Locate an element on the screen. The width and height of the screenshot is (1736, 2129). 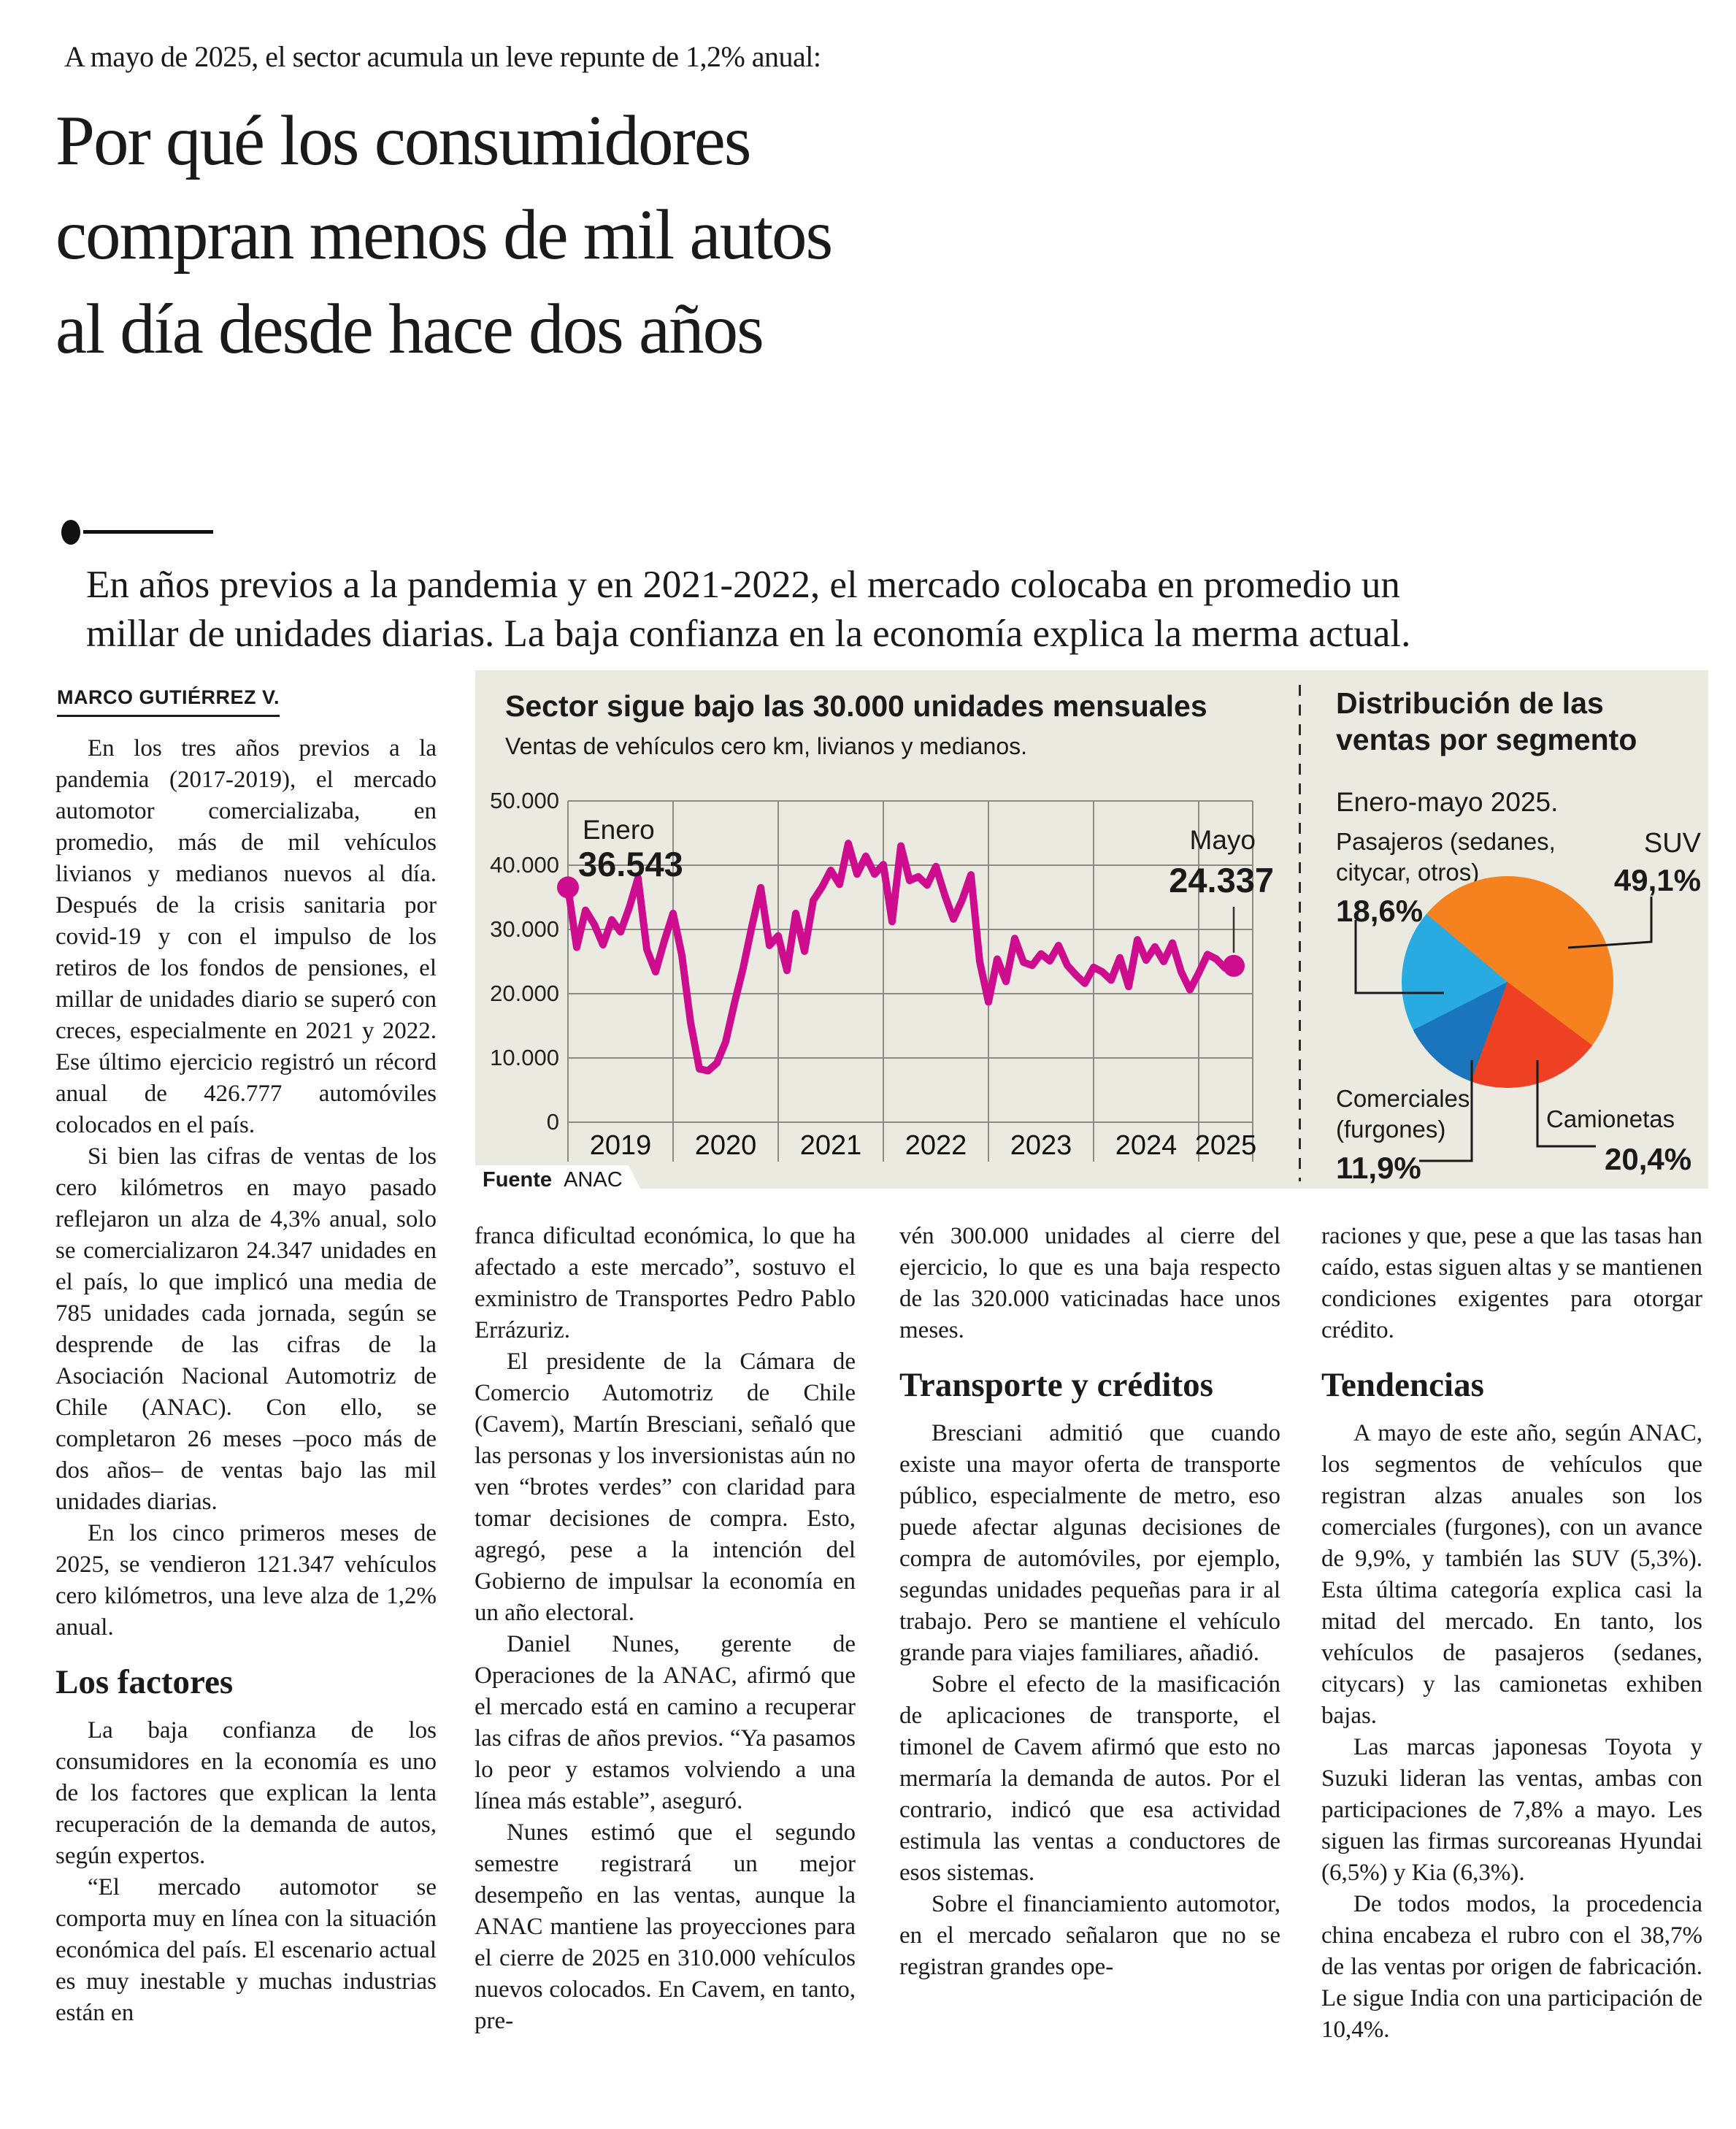
byline: MARCO GUTIÉRREZ V. is located at coordinates (168, 701).